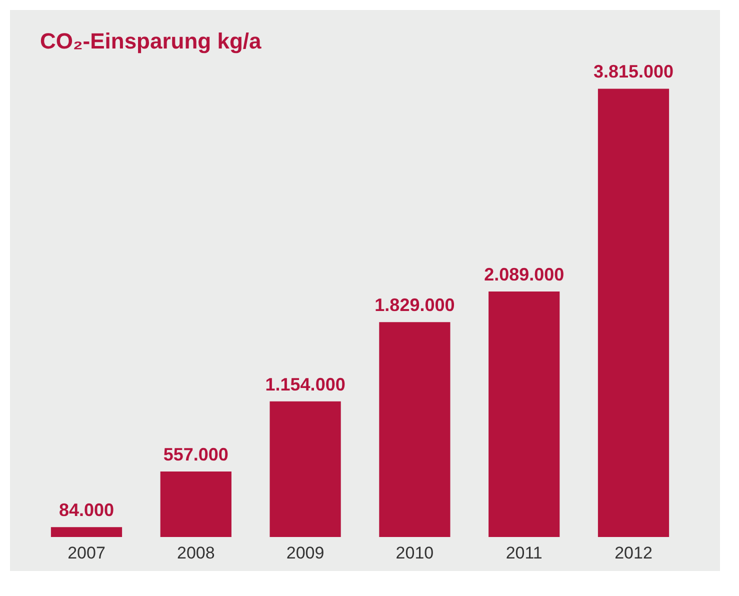  Describe the element at coordinates (87, 553) in the screenshot. I see `x-tick-label: 2007` at that location.